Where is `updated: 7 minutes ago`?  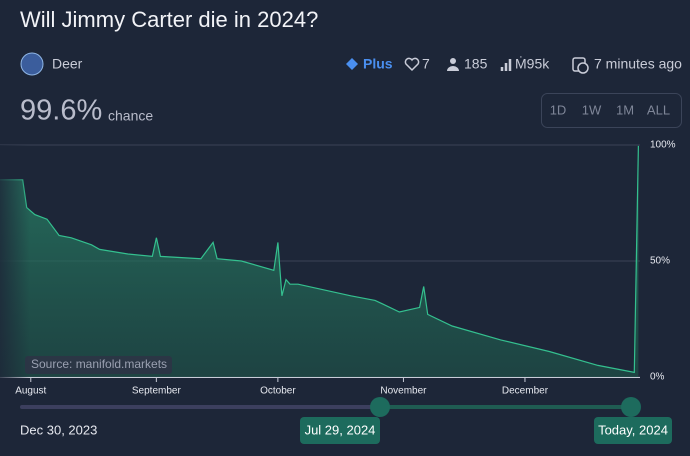
updated: 7 minutes ago is located at coordinates (638, 64).